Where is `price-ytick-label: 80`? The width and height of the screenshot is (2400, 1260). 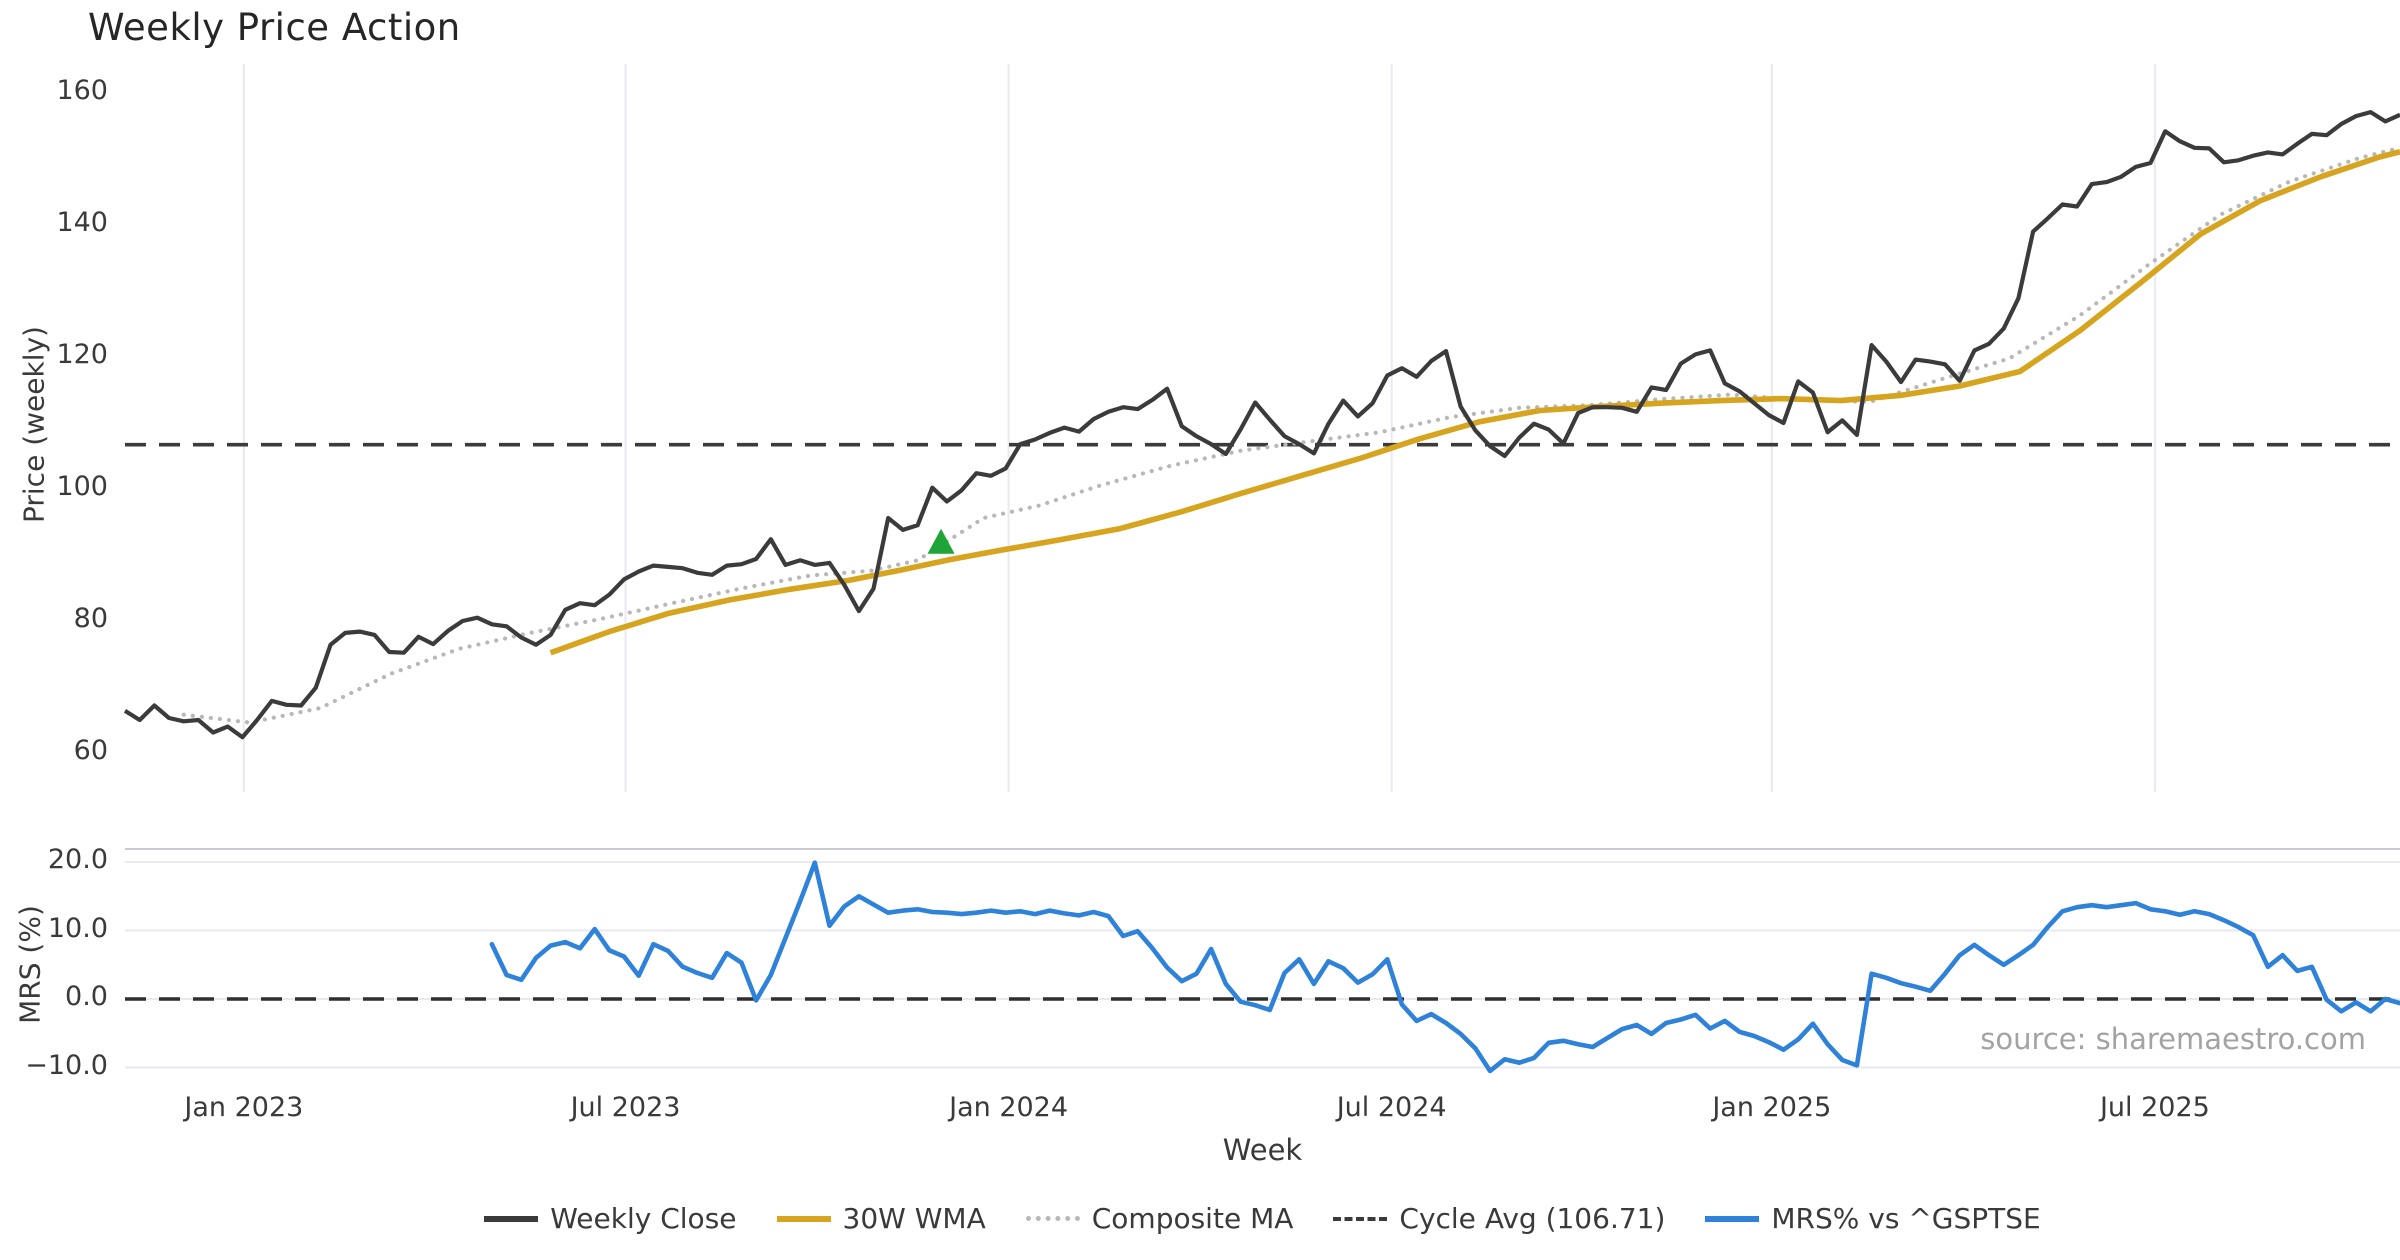 price-ytick-label: 80 is located at coordinates (90, 618).